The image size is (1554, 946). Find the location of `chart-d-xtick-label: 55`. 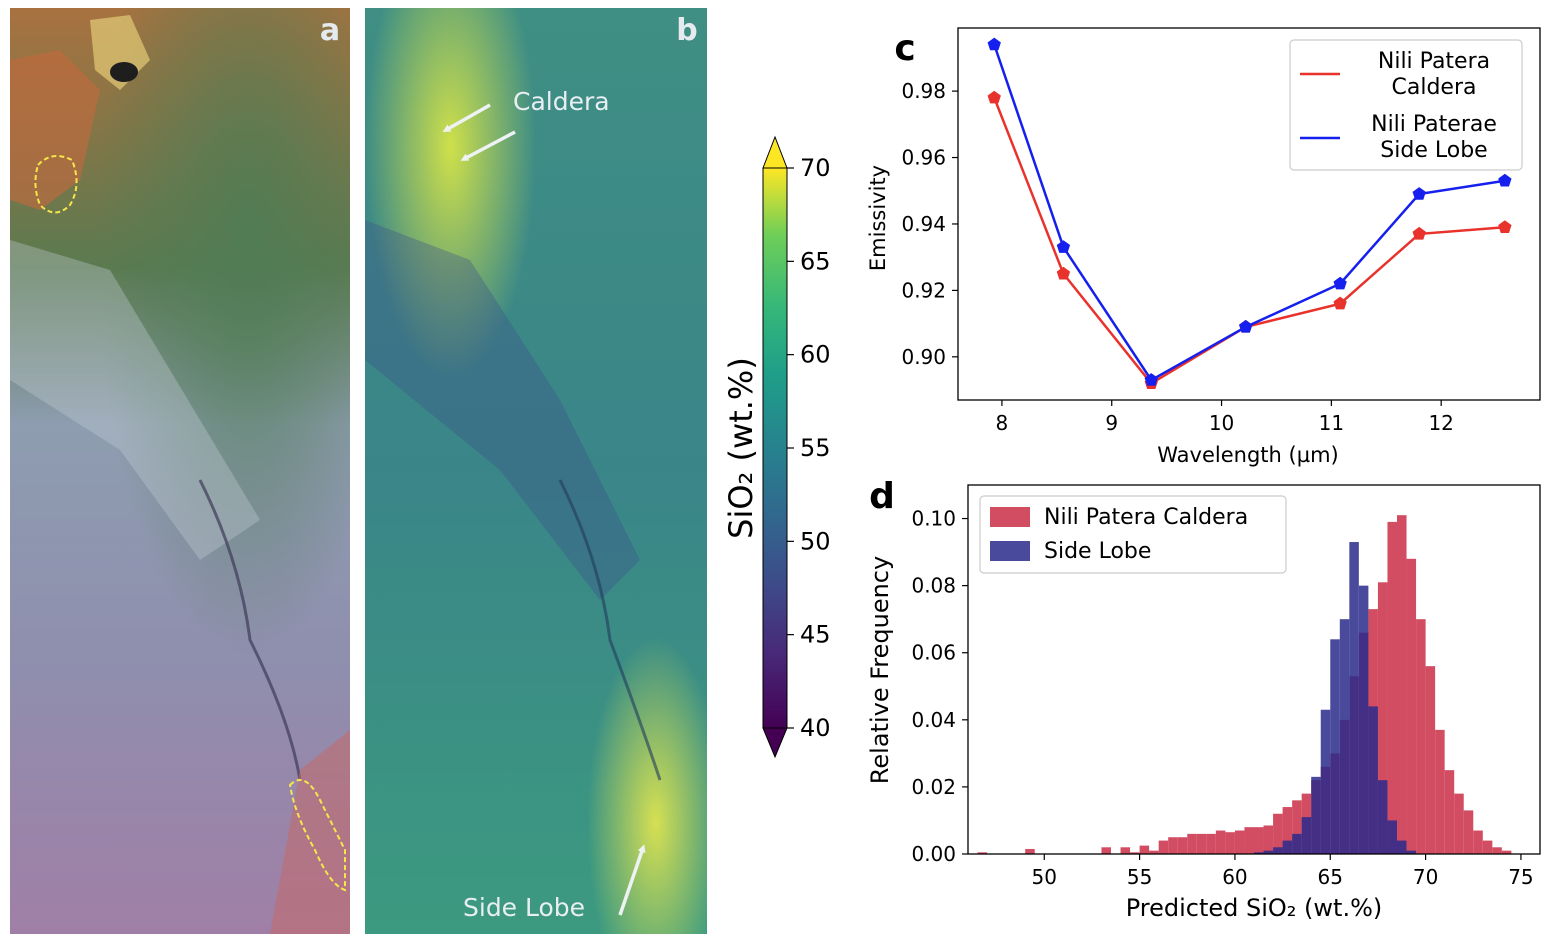

chart-d-xtick-label: 55 is located at coordinates (1139, 877).